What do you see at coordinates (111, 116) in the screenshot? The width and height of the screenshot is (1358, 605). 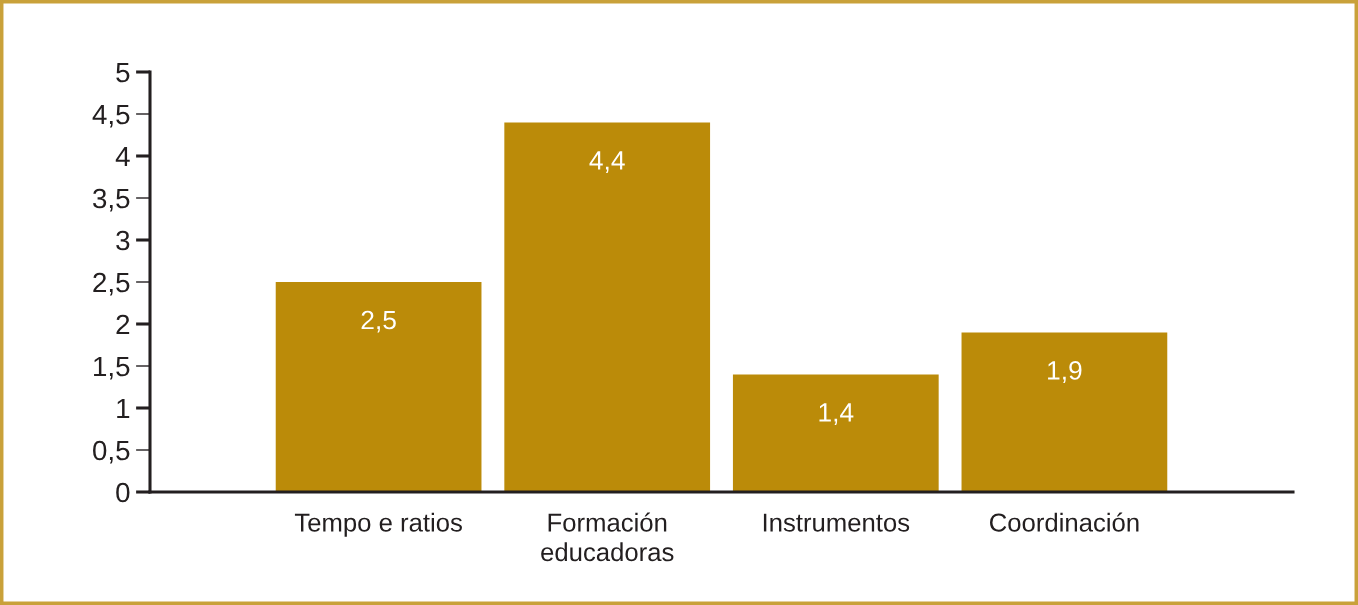 I see `y-tick-label: 4,5` at bounding box center [111, 116].